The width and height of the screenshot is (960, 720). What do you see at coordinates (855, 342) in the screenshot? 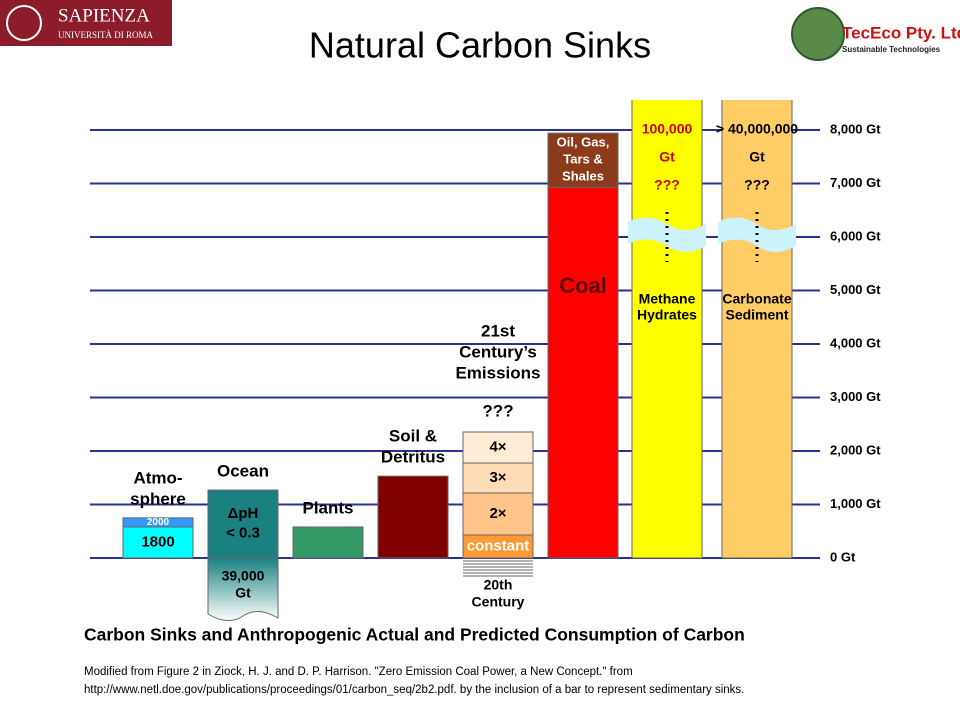
I see `y-tick-label: 4,000 Gt` at bounding box center [855, 342].